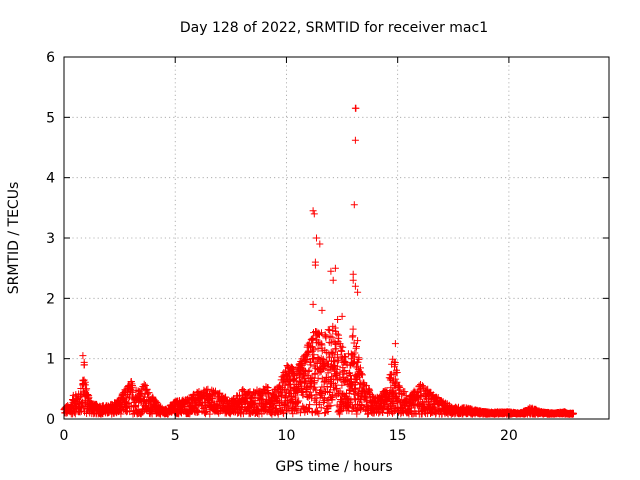 The image size is (640, 480). I want to click on x-tick-label: 0, so click(64, 436).